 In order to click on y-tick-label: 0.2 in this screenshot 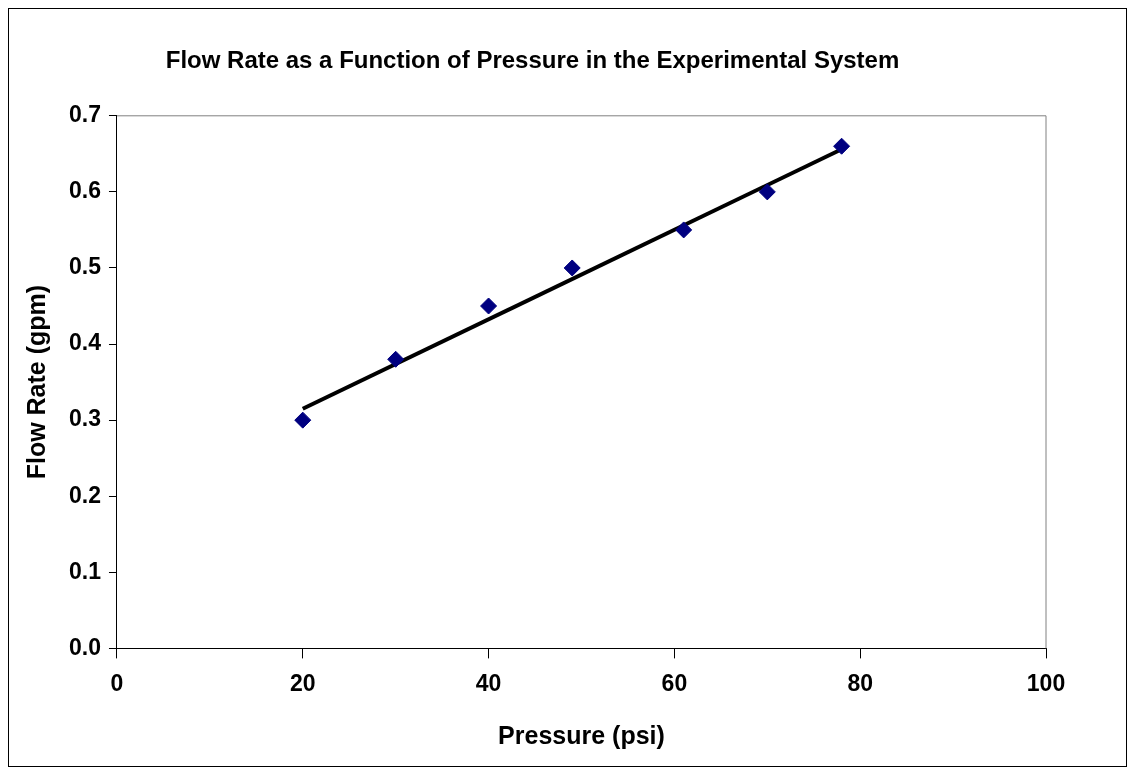, I will do `click(84, 494)`.